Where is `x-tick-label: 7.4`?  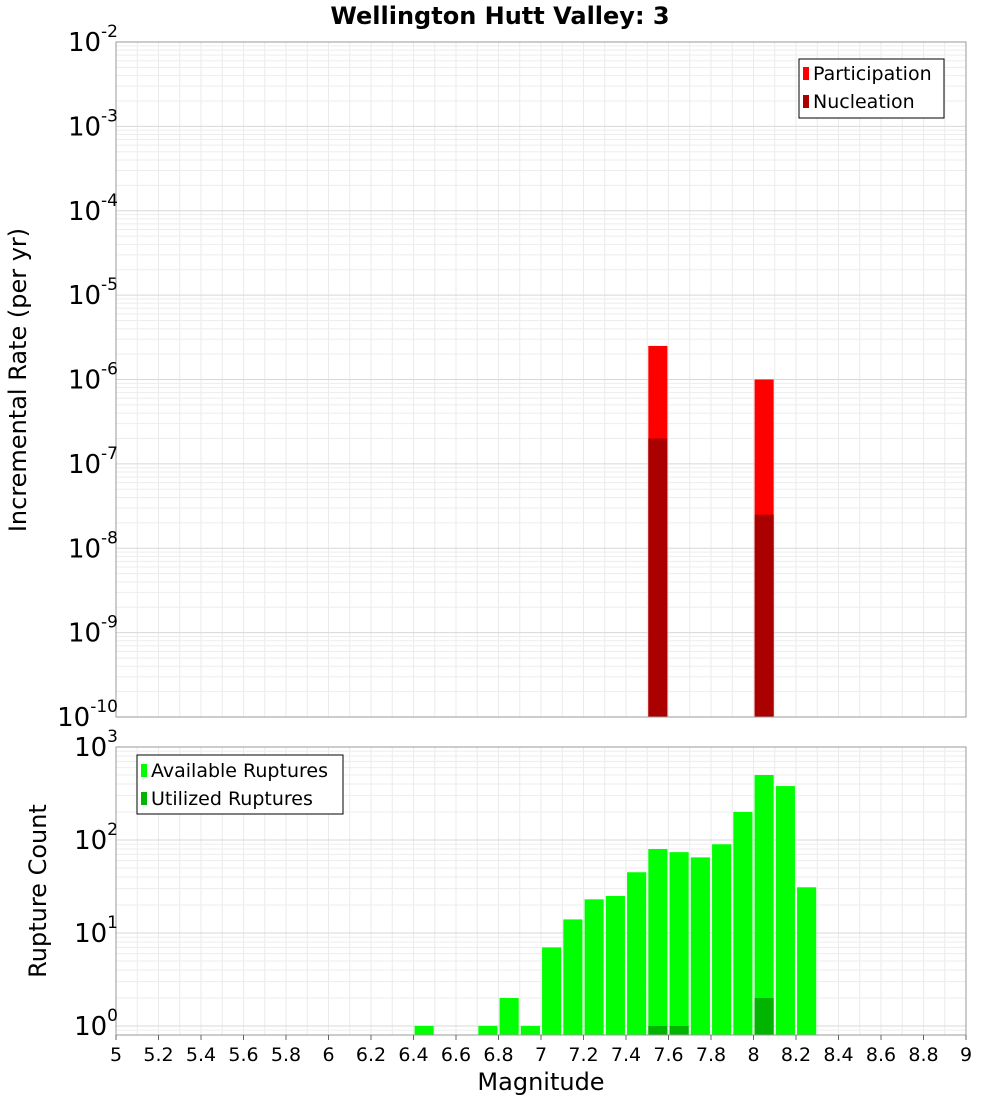 x-tick-label: 7.4 is located at coordinates (626, 1055).